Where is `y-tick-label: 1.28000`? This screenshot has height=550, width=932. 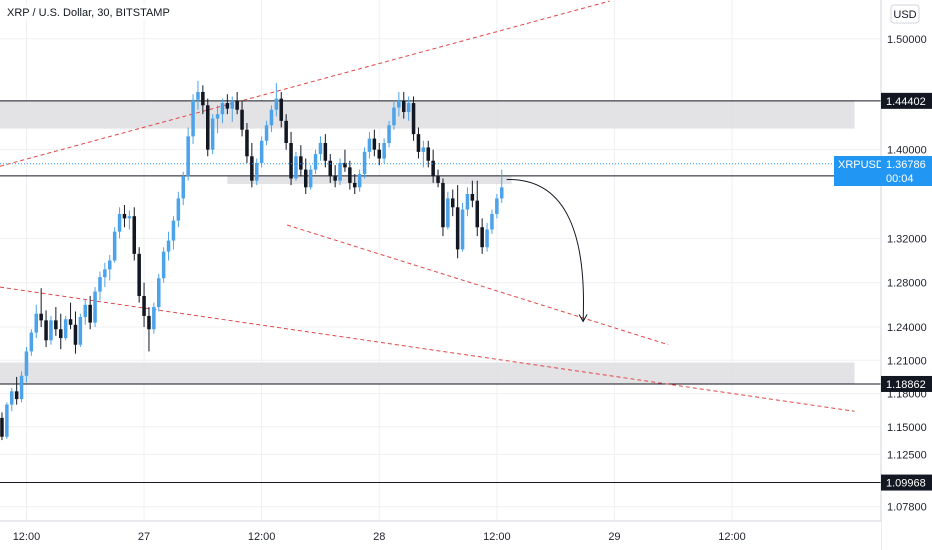 y-tick-label: 1.28000 is located at coordinates (907, 284).